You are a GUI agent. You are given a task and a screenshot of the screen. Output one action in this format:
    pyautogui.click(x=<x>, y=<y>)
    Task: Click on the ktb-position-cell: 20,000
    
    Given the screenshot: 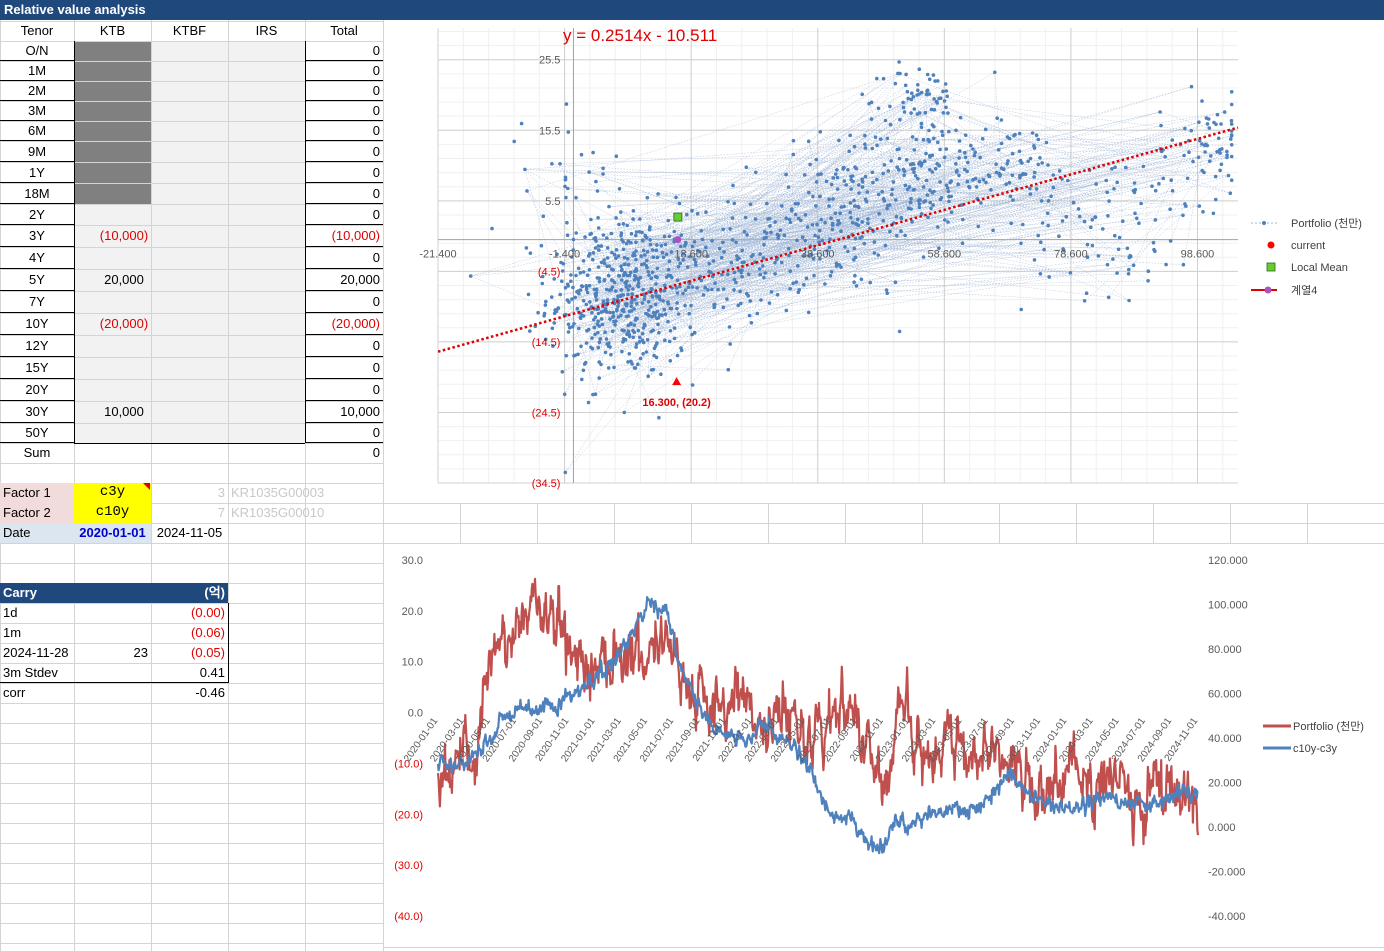 What is the action you would take?
    pyautogui.click(x=124, y=279)
    